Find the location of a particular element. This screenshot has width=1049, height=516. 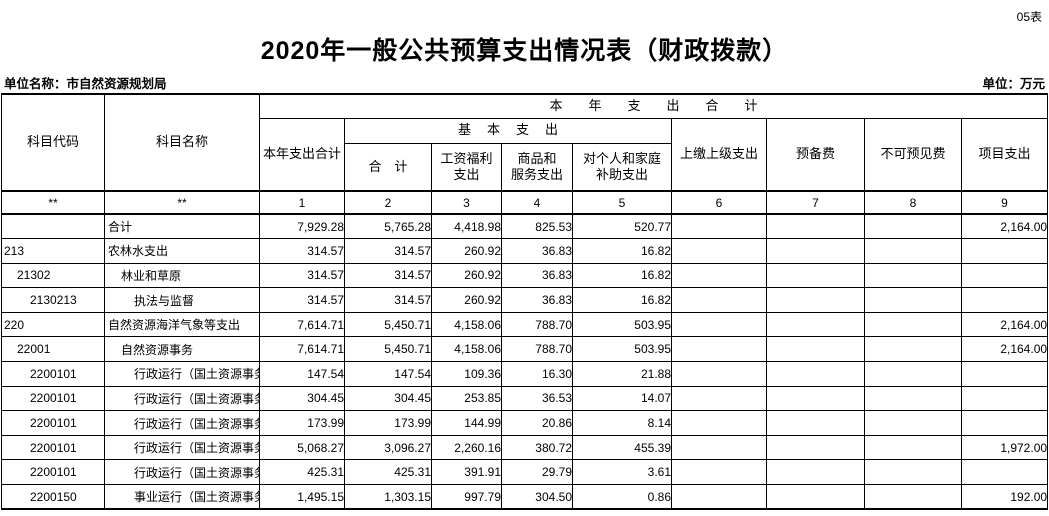

col-header-basic-span: 基本支出 is located at coordinates (508, 130).